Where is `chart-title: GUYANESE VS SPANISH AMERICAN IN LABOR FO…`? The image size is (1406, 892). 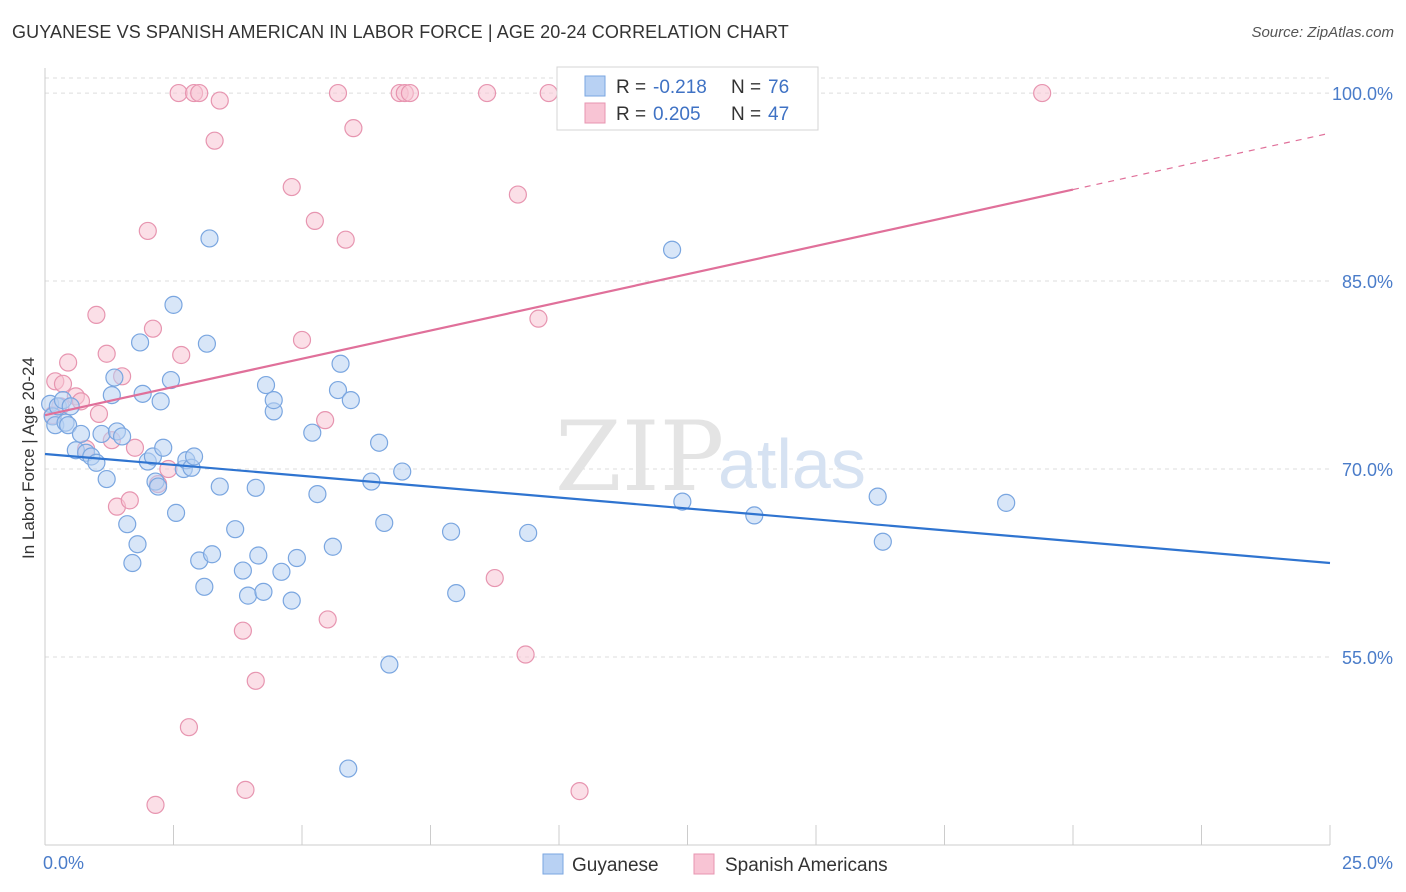
chart-title: GUYANESE VS SPANISH AMERICAN IN LABOR FO… is located at coordinates (400, 32).